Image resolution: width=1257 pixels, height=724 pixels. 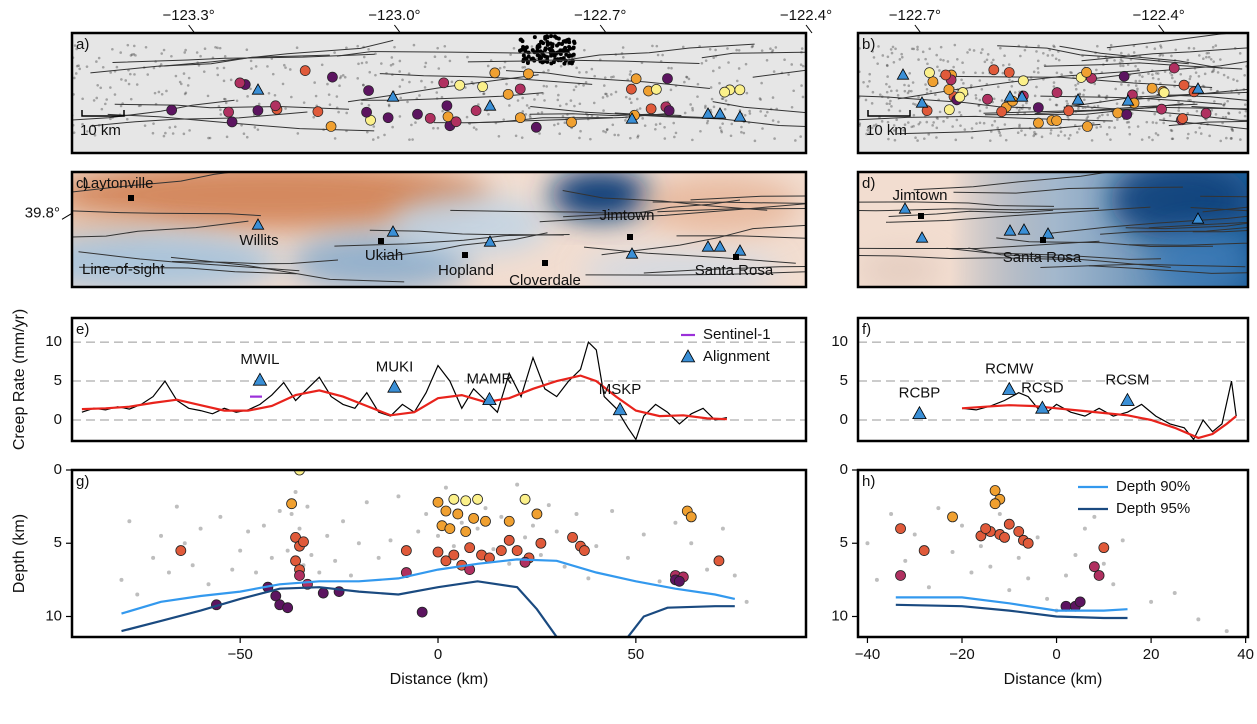 I want to click on x-tick-label: −20, so click(x=961, y=654).